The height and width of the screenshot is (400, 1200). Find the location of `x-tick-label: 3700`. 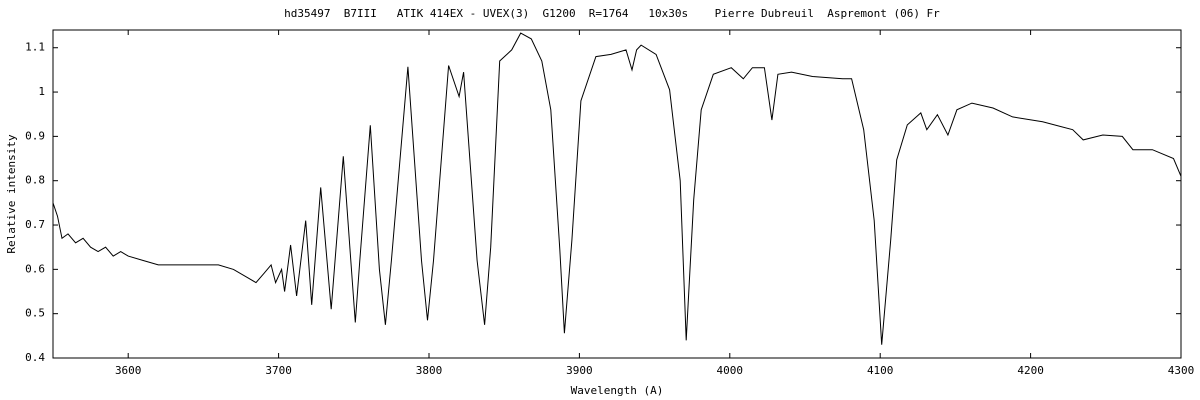

x-tick-label: 3700 is located at coordinates (278, 370).